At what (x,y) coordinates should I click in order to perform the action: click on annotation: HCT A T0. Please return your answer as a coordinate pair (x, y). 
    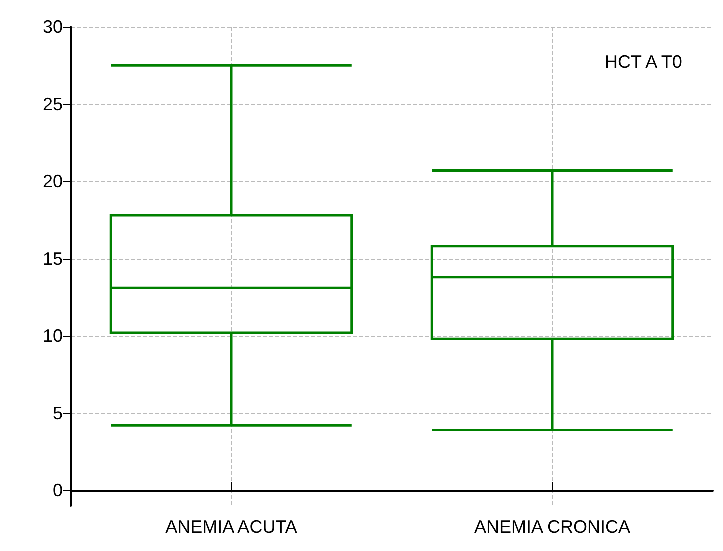
    Looking at the image, I should click on (643, 62).